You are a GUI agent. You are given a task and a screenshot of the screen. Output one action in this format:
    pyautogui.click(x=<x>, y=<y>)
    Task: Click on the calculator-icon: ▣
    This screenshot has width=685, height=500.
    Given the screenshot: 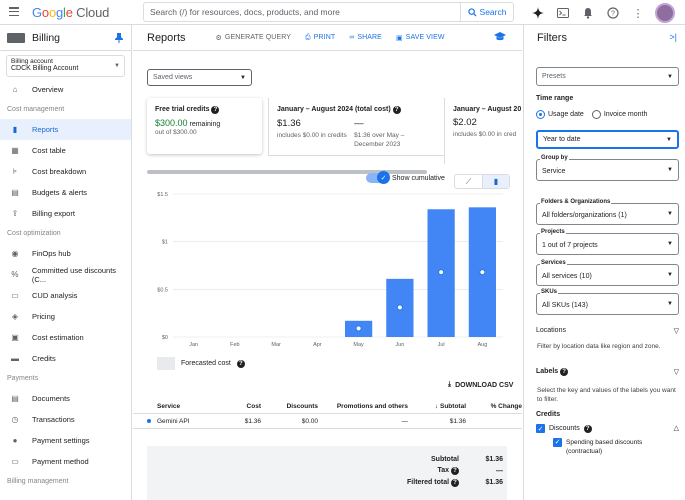 What is the action you would take?
    pyautogui.click(x=15, y=337)
    